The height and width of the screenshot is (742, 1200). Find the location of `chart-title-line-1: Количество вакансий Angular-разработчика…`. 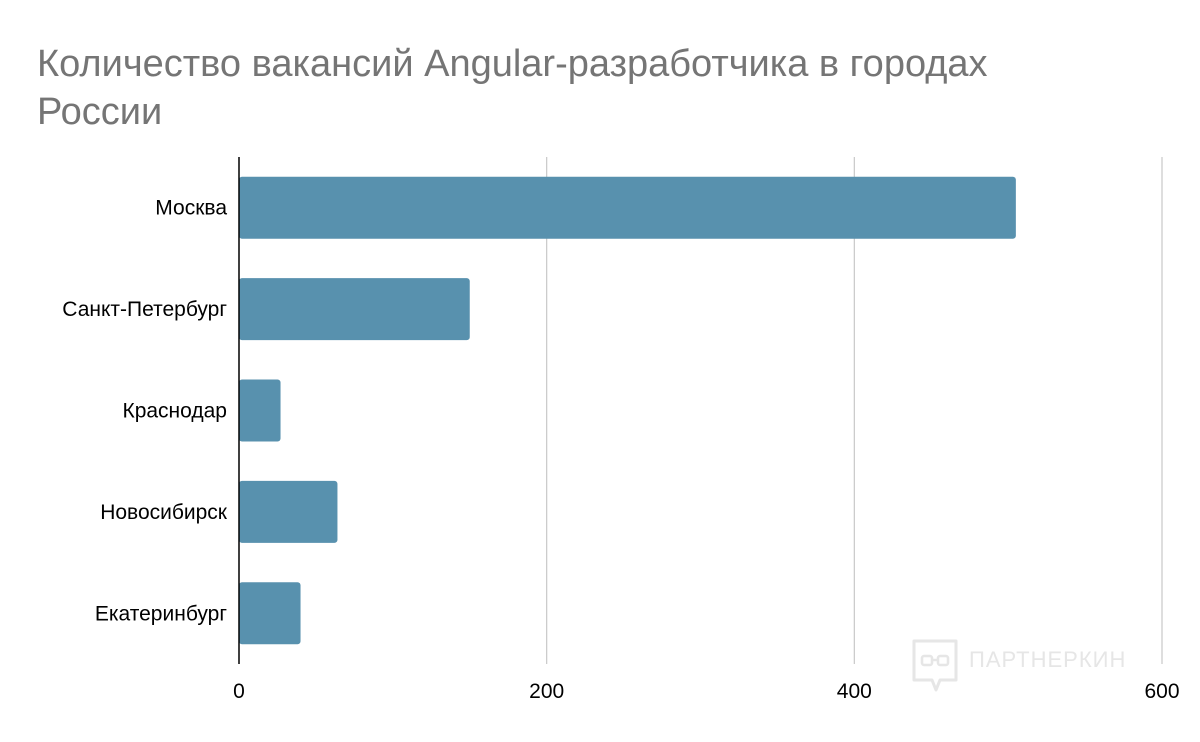

chart-title-line-1: Количество вакансий Angular-разработчика… is located at coordinates (512, 64).